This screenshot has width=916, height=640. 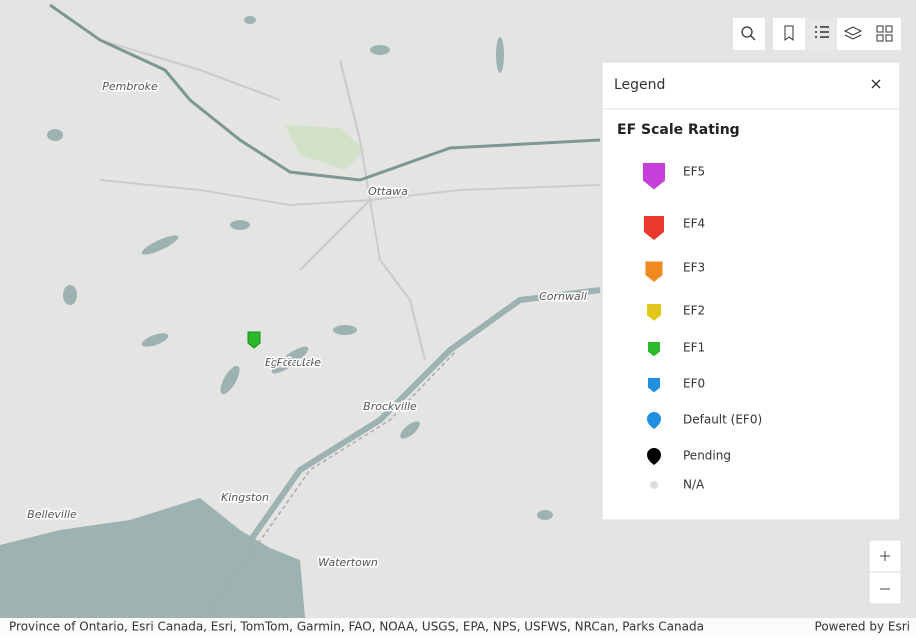 I want to click on search-icon, so click(x=747, y=32).